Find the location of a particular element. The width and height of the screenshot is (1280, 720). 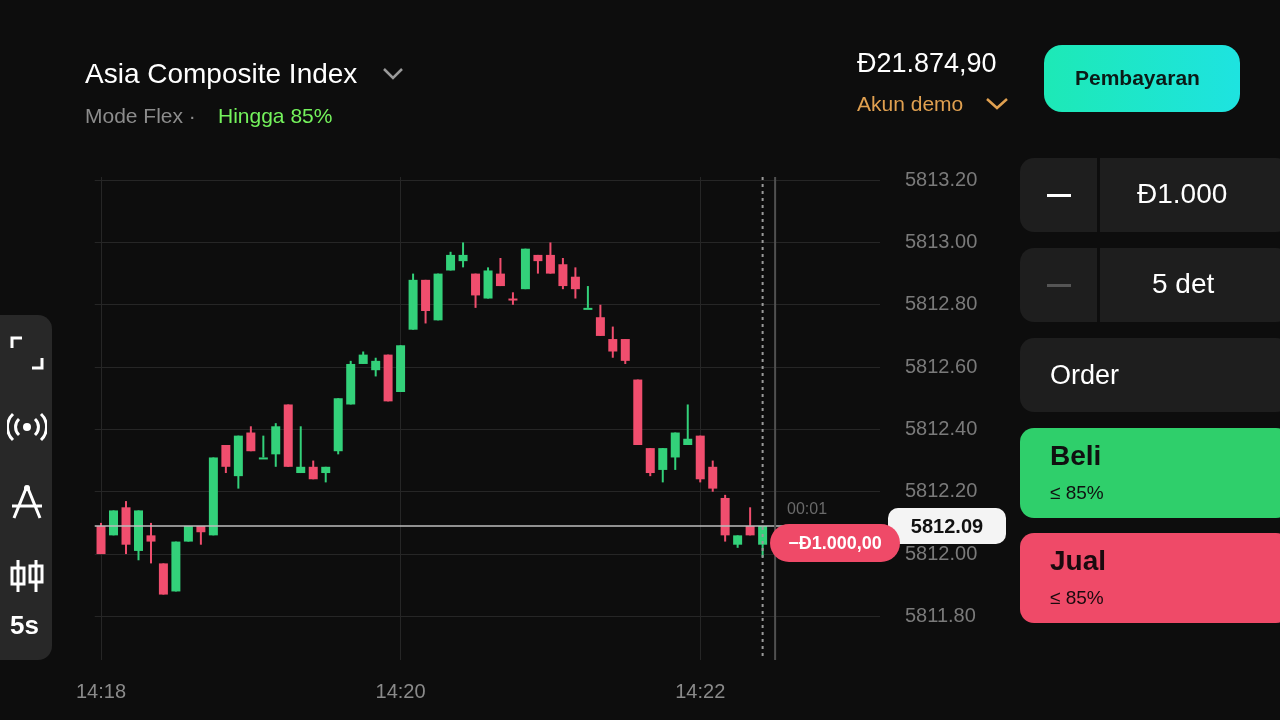

y-tick-label: 5812.60 is located at coordinates (941, 365).